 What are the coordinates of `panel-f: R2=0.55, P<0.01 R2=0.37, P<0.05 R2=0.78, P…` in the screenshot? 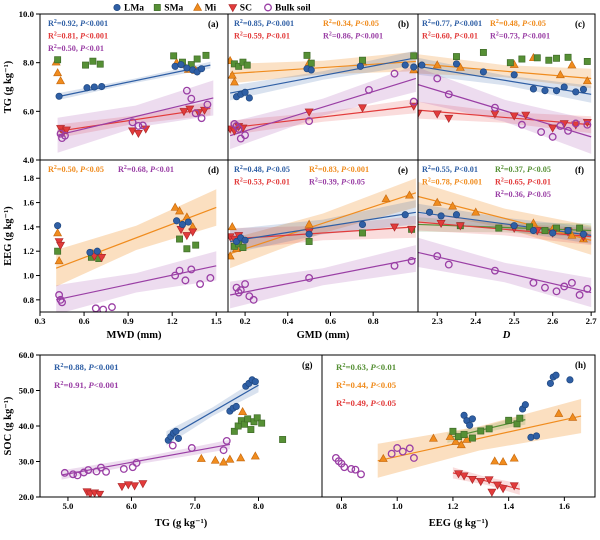 It's located at (507, 250).